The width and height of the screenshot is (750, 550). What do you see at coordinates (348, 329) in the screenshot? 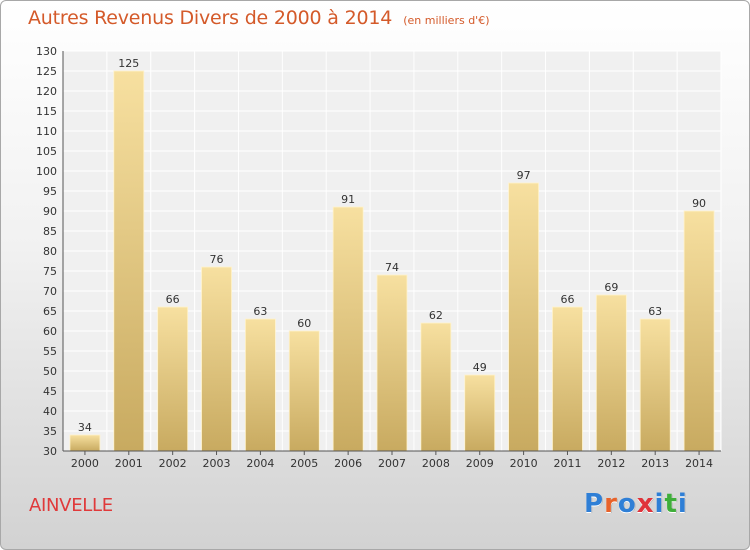
I see `bar-2006` at bounding box center [348, 329].